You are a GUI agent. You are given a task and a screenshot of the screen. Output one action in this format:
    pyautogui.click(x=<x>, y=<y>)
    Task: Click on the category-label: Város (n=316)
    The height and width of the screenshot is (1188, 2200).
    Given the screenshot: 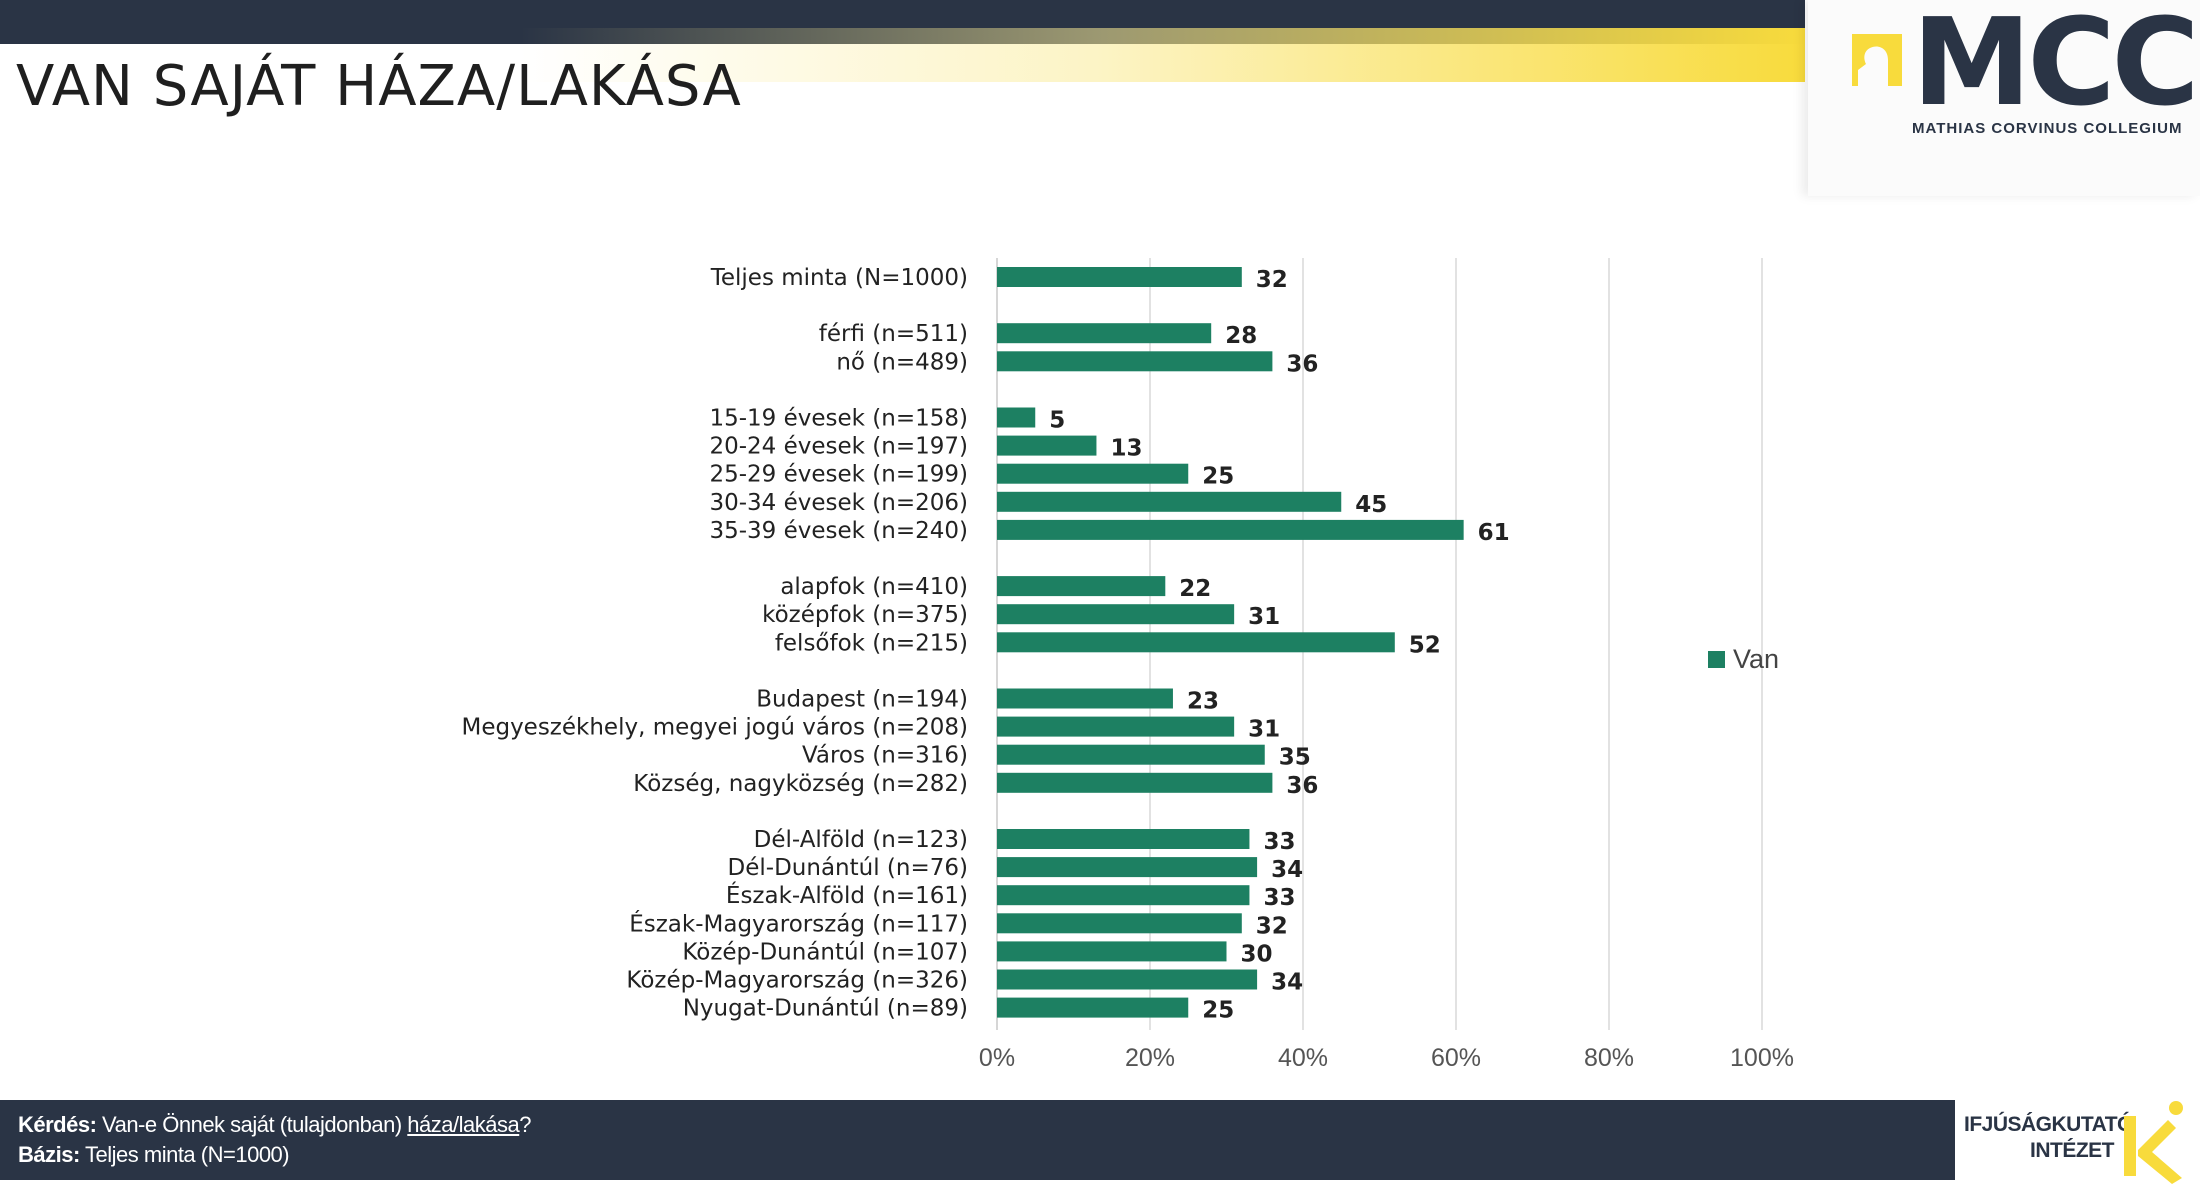 What is the action you would take?
    pyautogui.click(x=885, y=756)
    